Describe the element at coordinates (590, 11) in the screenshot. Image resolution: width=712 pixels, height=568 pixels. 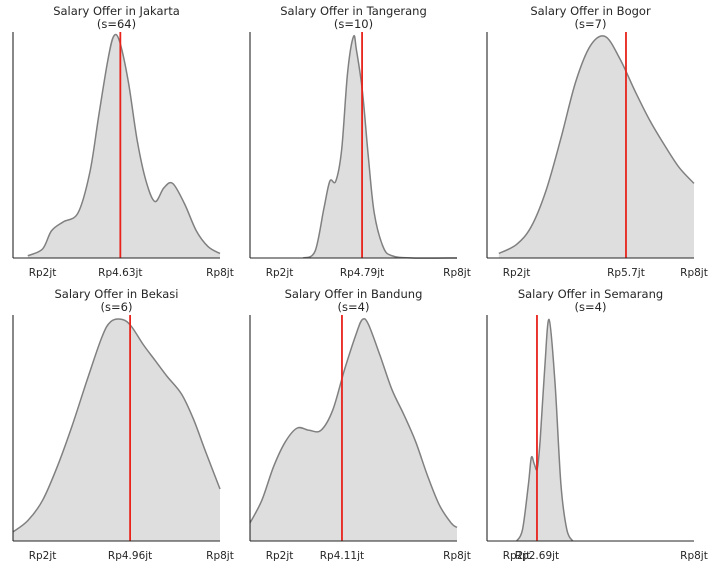
I see `chart-title: Salary Offer in Bogor` at that location.